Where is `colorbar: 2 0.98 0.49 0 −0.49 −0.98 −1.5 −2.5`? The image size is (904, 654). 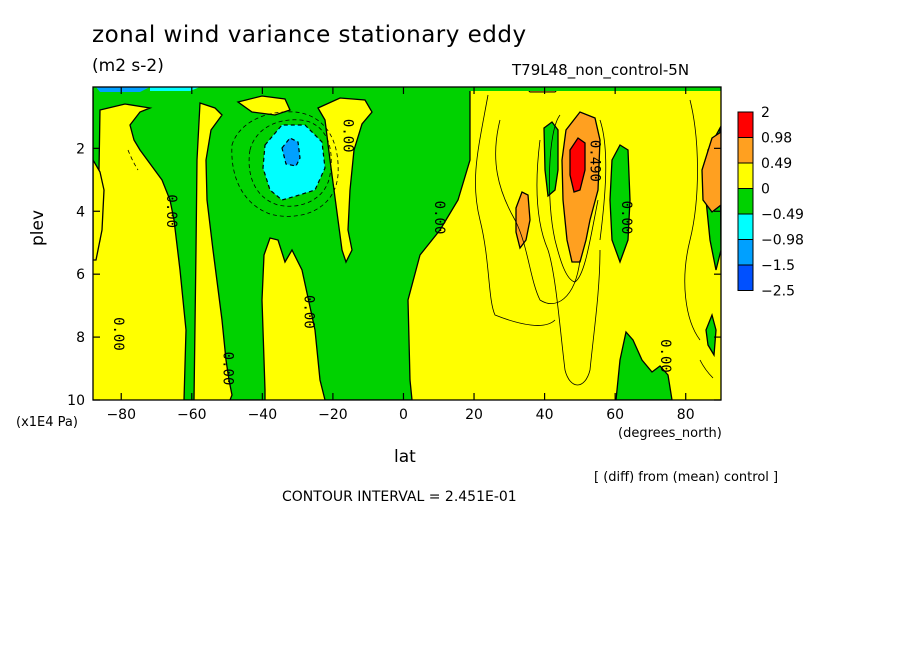
colorbar: 2 0.98 0.49 0 −0.49 −0.98 −1.5 −2.5 is located at coordinates (770, 202).